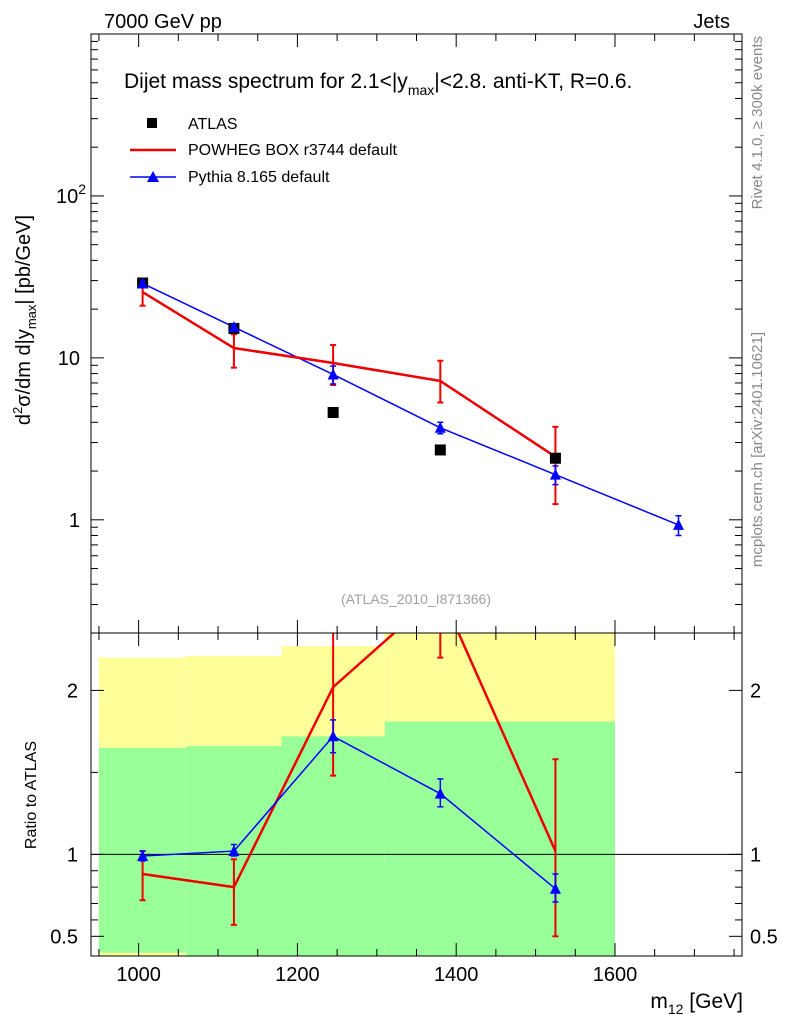 Image resolution: width=786 pixels, height=1024 pixels. I want to click on powheg-line, so click(349, 374).